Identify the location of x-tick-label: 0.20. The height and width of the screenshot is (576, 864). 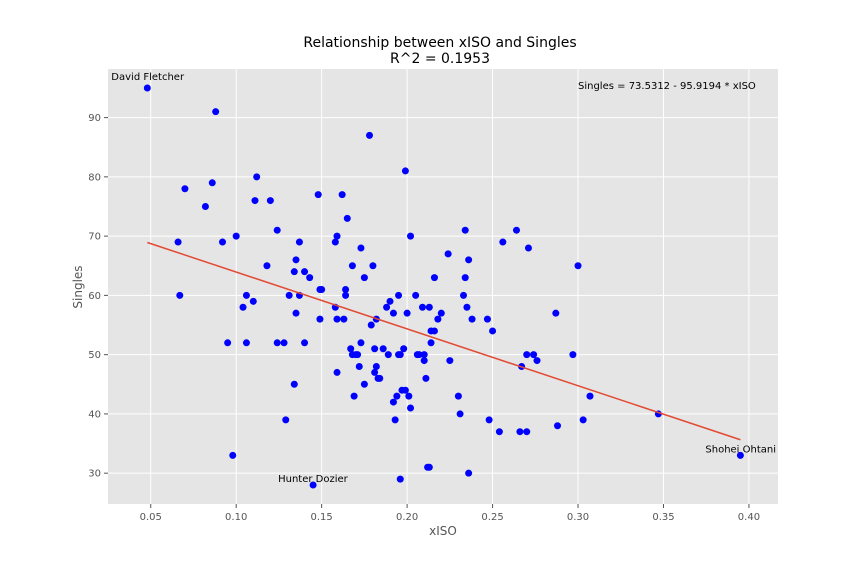
(407, 517).